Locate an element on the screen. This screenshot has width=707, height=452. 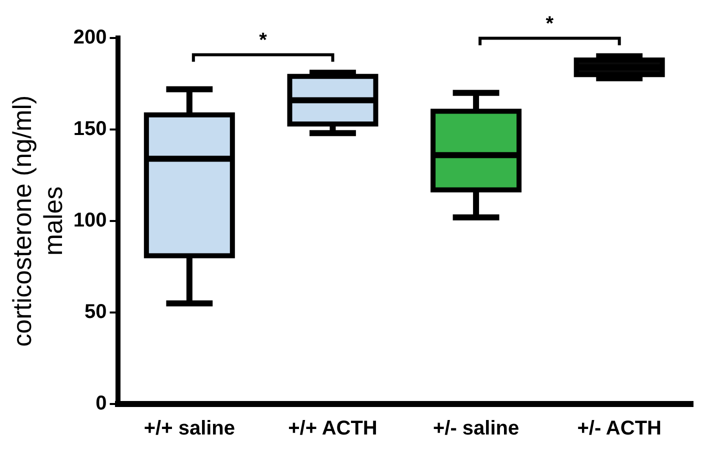
y-tick-label: 50 is located at coordinates (95, 312).